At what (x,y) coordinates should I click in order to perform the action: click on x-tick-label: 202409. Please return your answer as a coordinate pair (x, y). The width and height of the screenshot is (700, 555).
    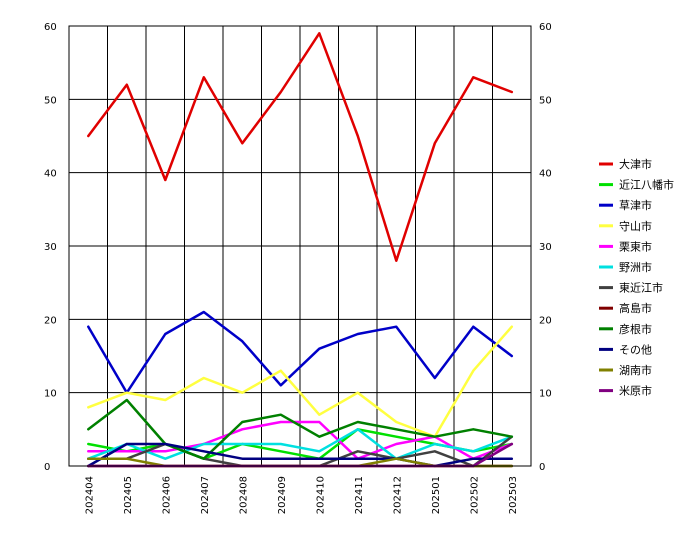
    Looking at the image, I should click on (282, 495).